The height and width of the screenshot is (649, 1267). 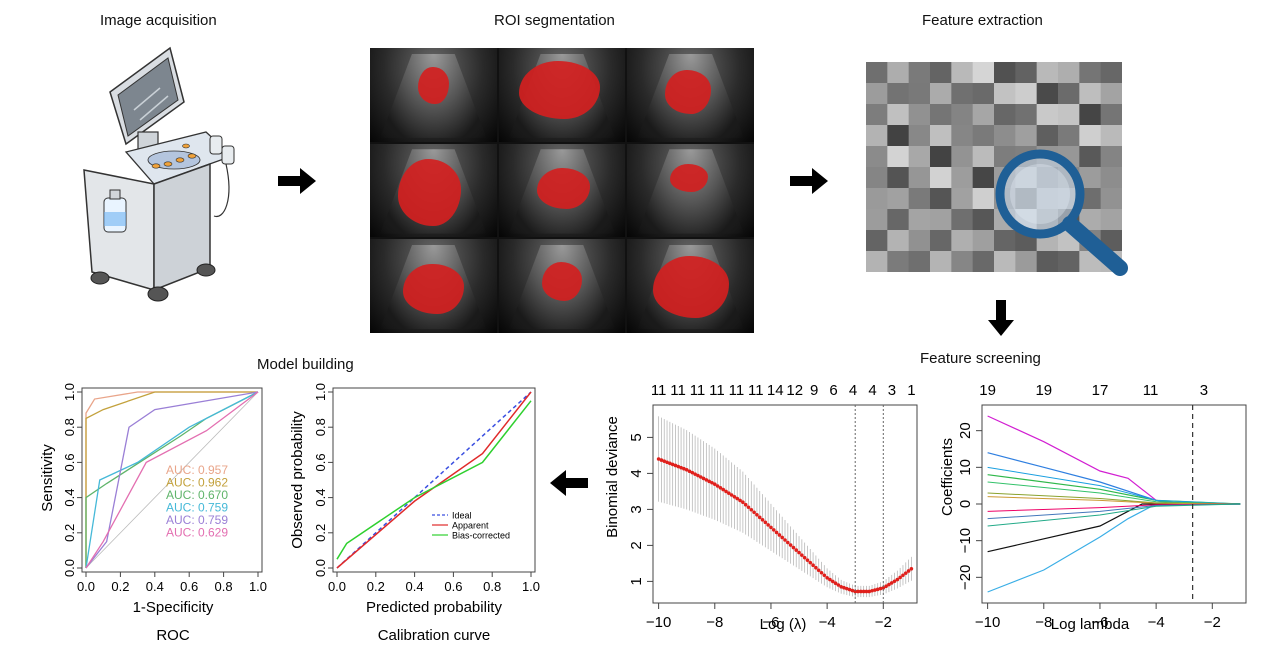 I want to click on x-tick-label: −4, so click(x=1156, y=622).